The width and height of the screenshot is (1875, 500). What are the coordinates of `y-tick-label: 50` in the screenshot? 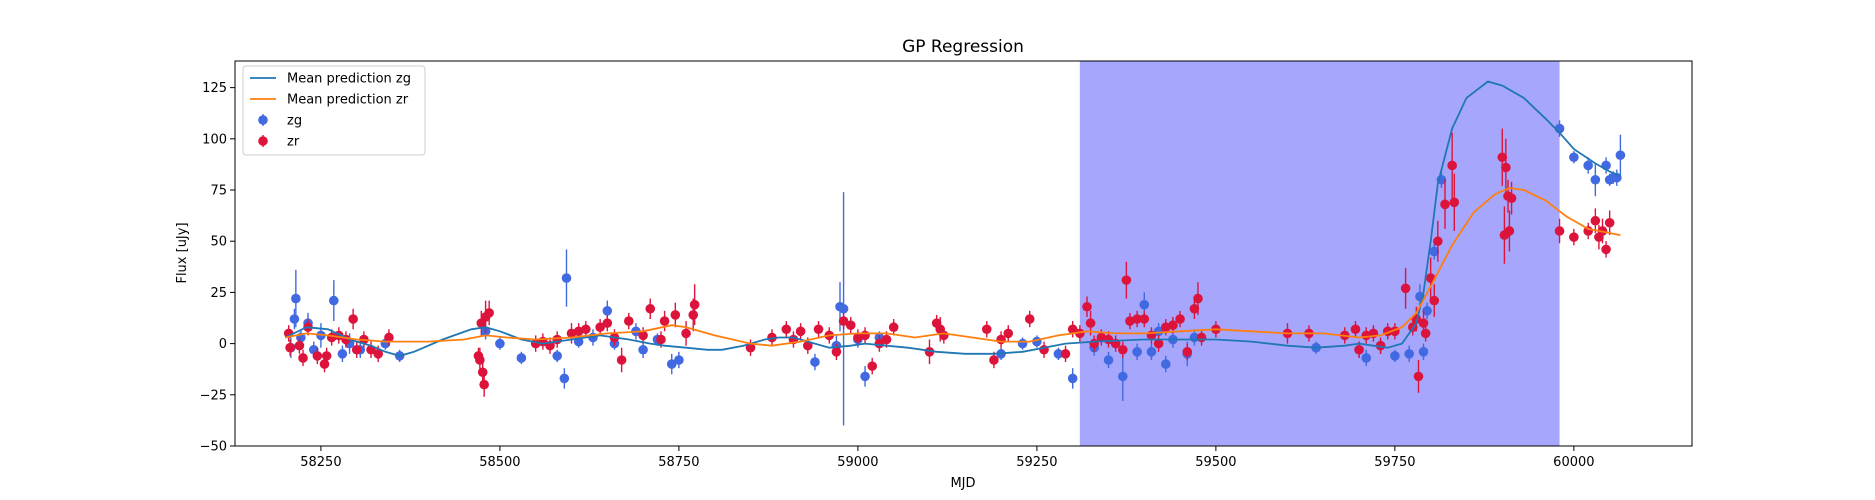 It's located at (218, 242).